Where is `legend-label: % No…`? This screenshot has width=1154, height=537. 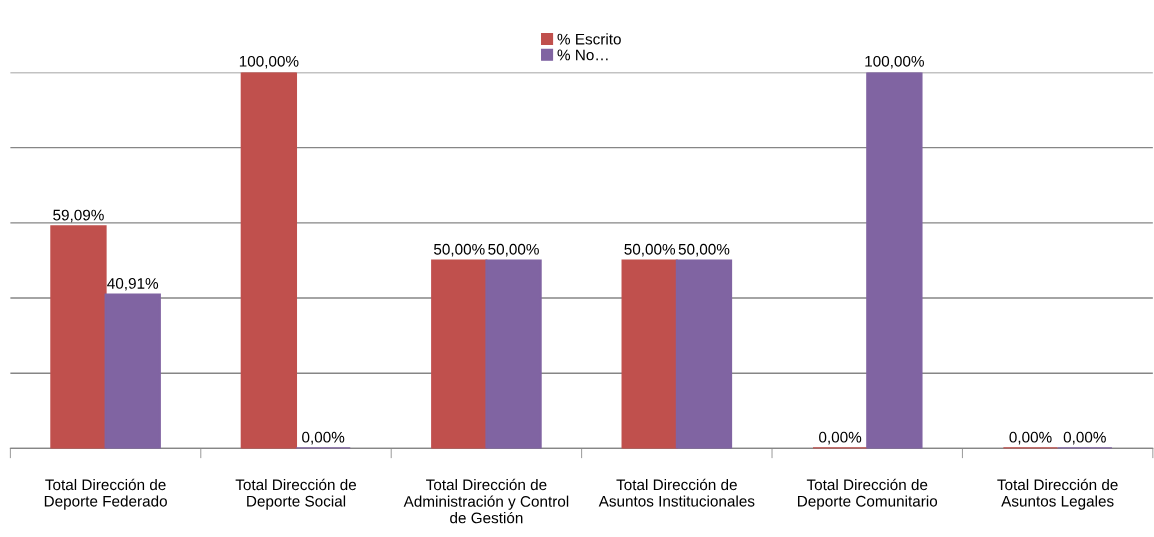
legend-label: % No… is located at coordinates (582, 55).